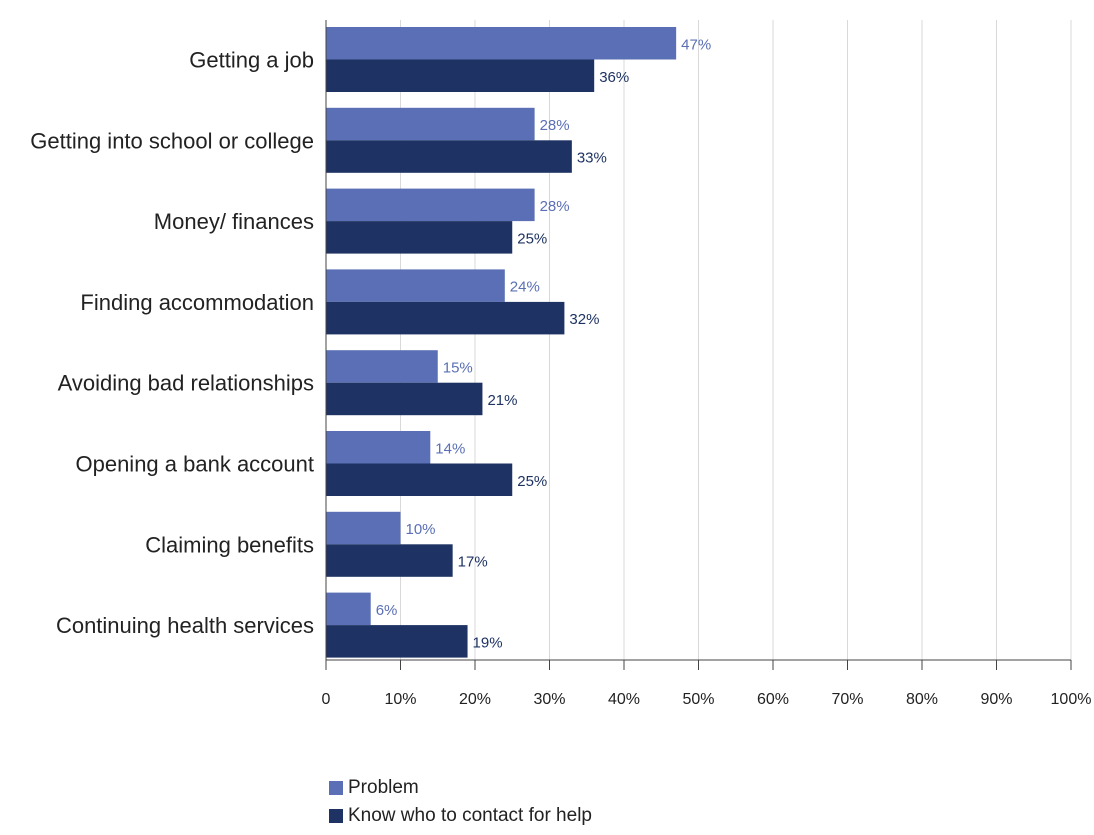  Describe the element at coordinates (383, 787) in the screenshot. I see `legend-label-problem: Problem` at that location.